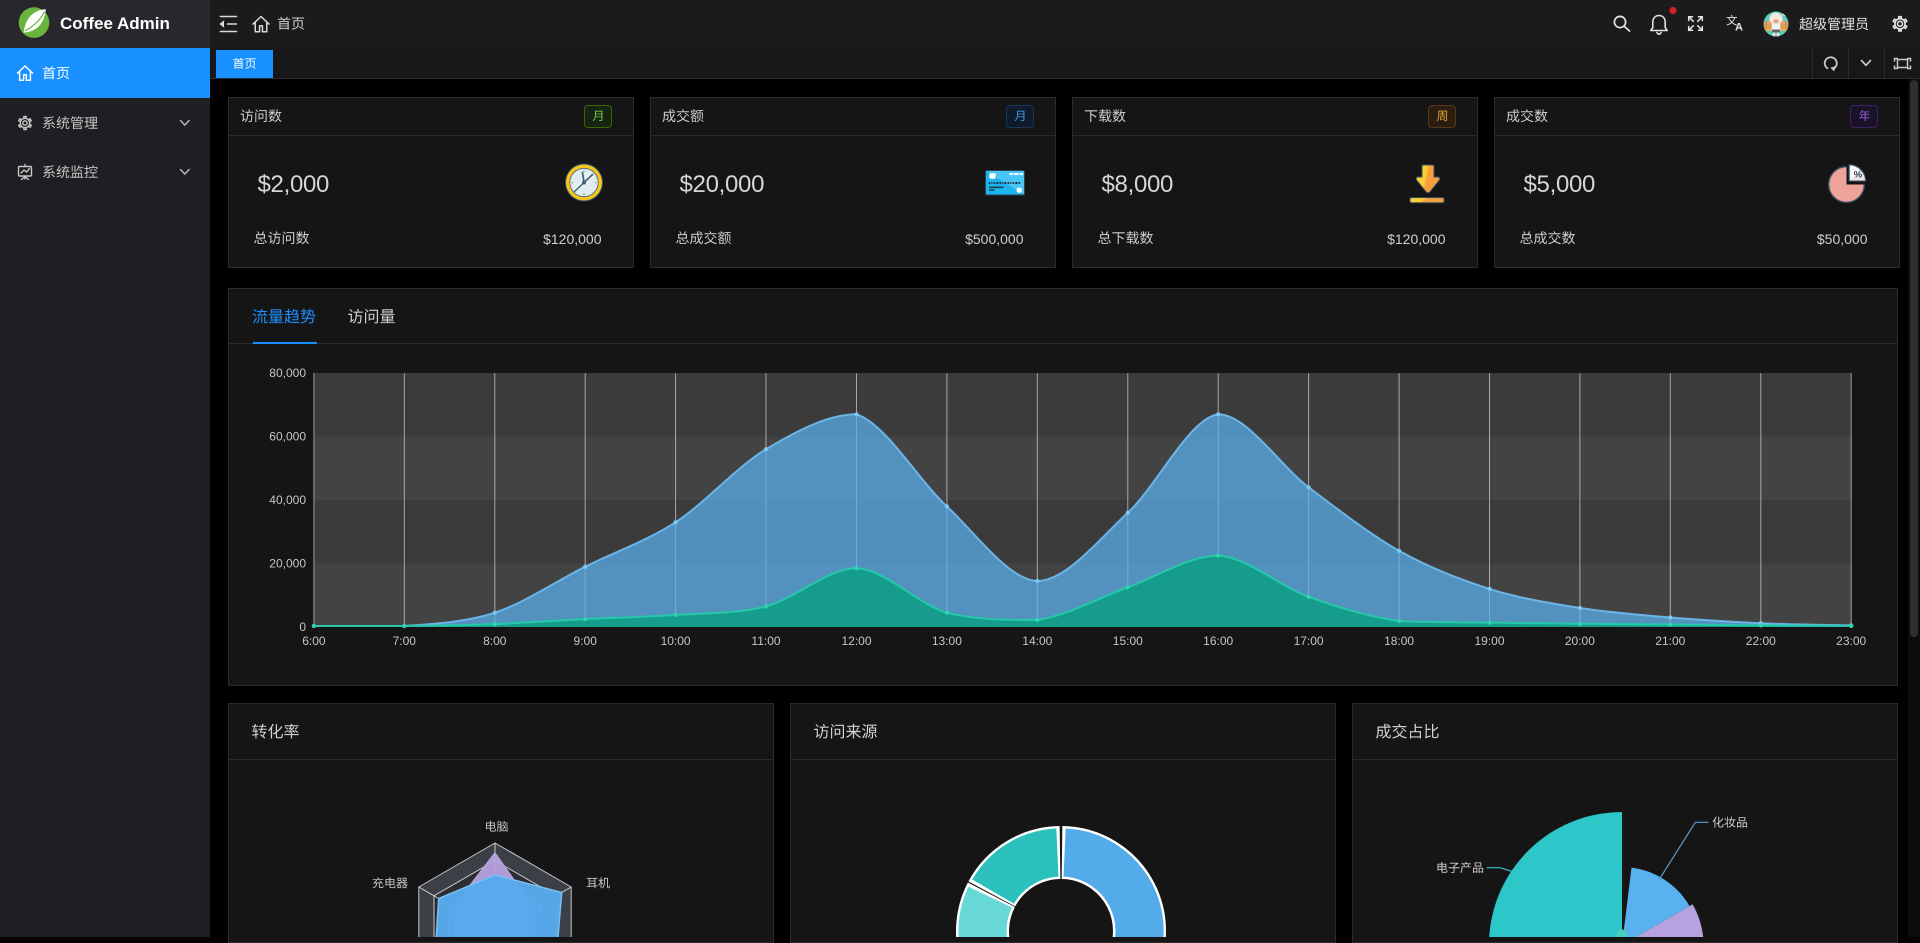 The height and width of the screenshot is (943, 1920). I want to click on svg-text: 7:00, so click(405, 641).